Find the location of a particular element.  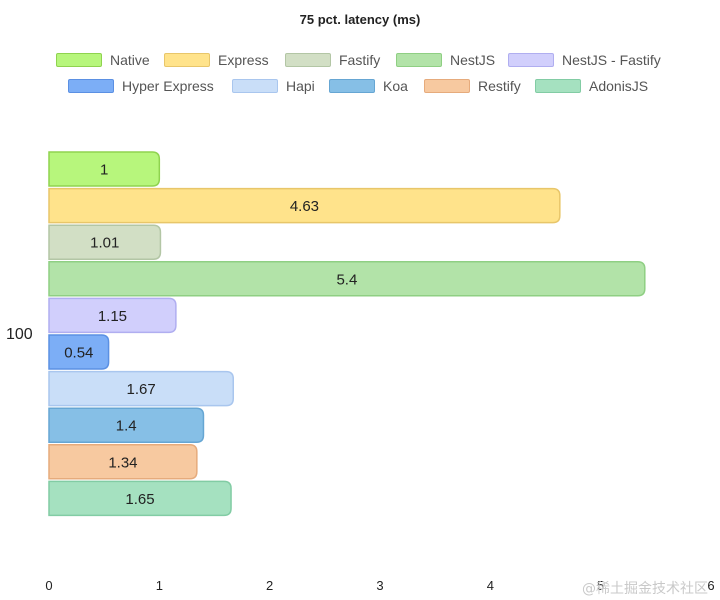

legend-item: Hapi is located at coordinates (273, 86).